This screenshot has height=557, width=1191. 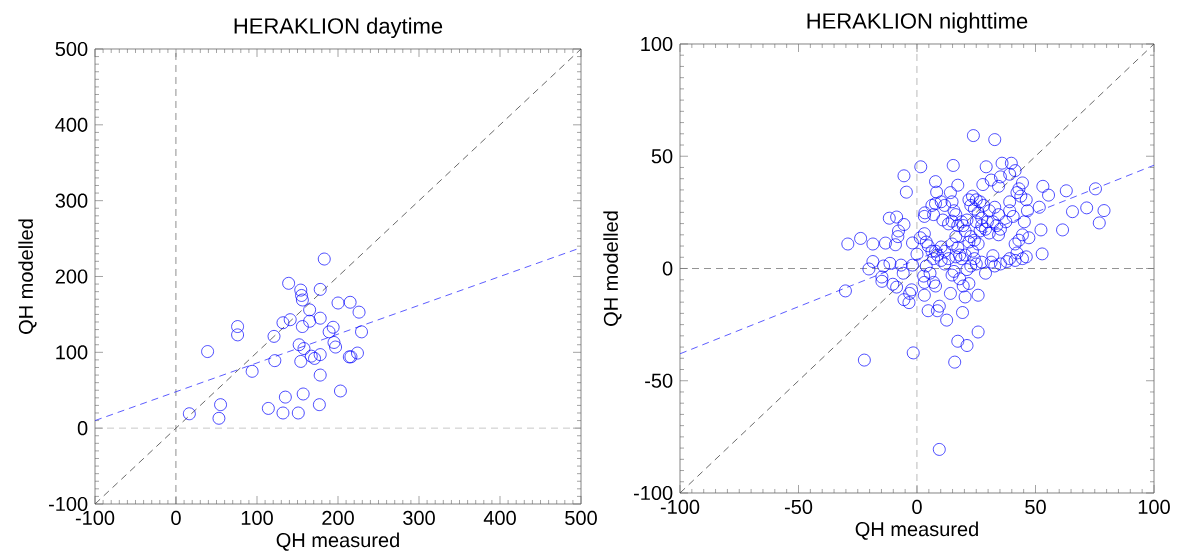 I want to click on chart-title: HERAKLION daytime, so click(x=338, y=27).